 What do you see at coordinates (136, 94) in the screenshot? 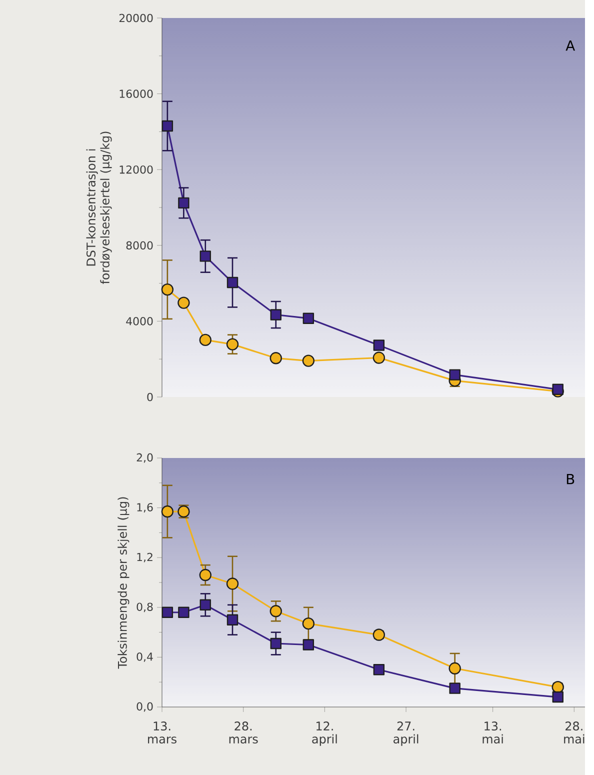
I see `y-tick-label: 16000` at bounding box center [136, 94].